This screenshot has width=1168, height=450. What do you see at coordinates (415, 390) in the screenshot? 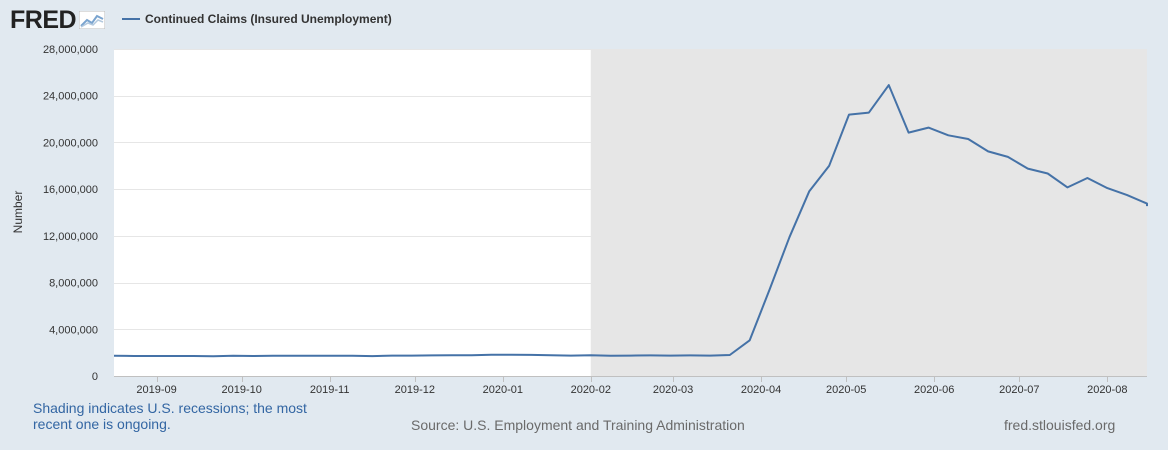
I see `x-tick-label: 2019-12` at bounding box center [415, 390].